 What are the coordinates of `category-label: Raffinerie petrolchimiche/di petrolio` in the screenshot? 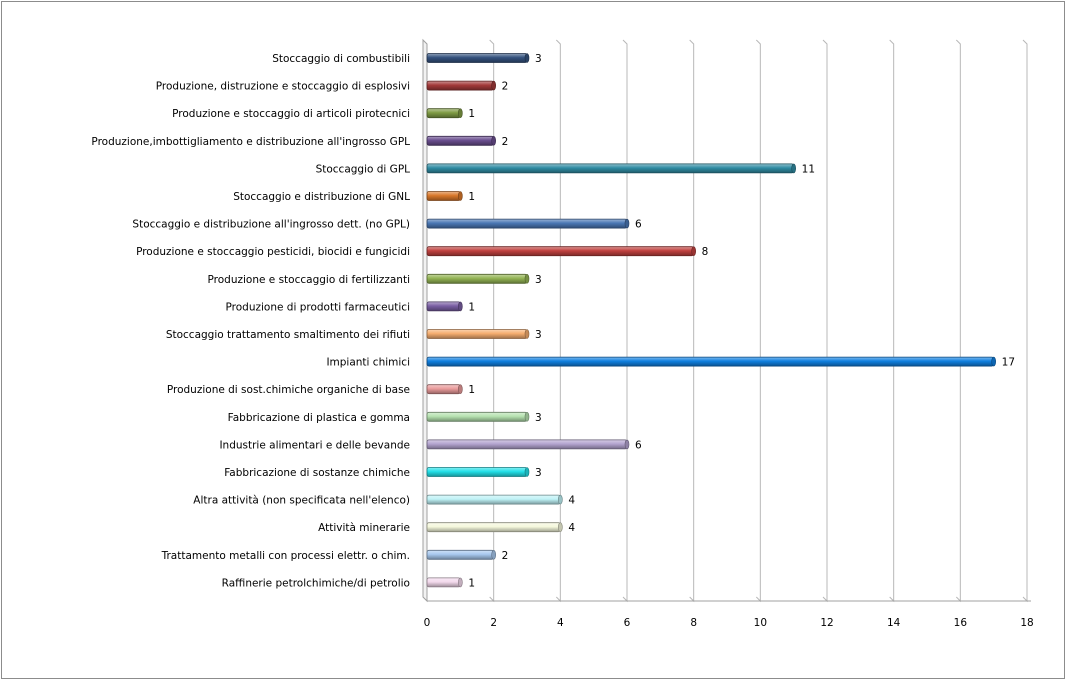 It's located at (316, 583).